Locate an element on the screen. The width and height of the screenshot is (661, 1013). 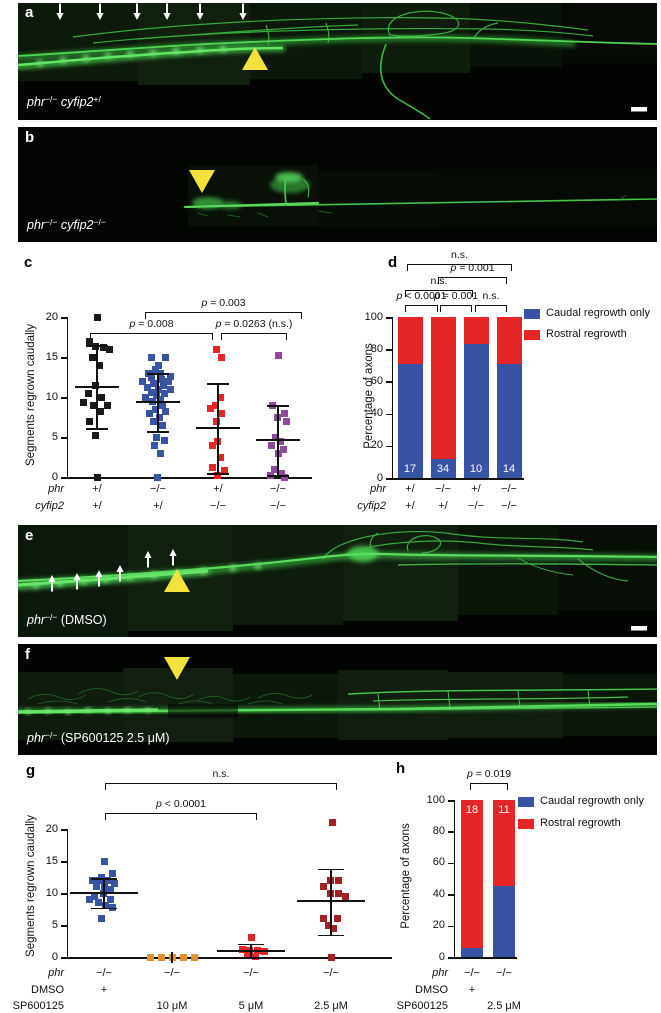
y-tick-label: 15 is located at coordinates (51, 860).